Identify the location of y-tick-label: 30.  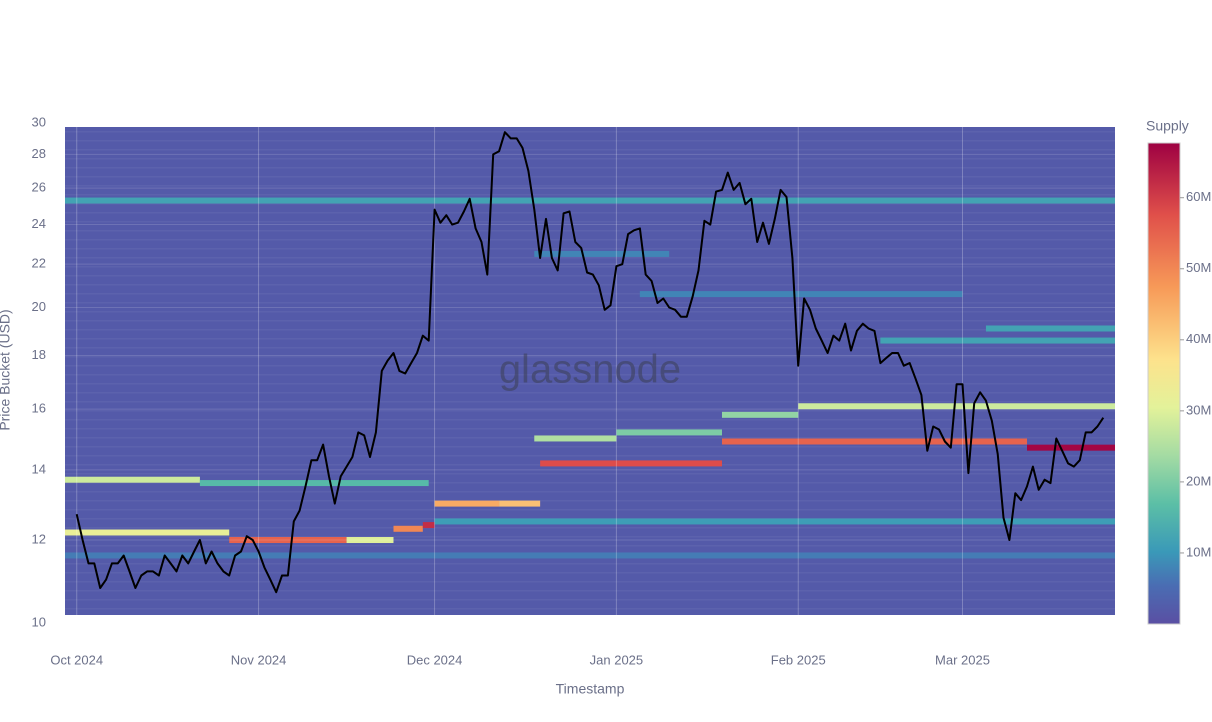
(39, 121).